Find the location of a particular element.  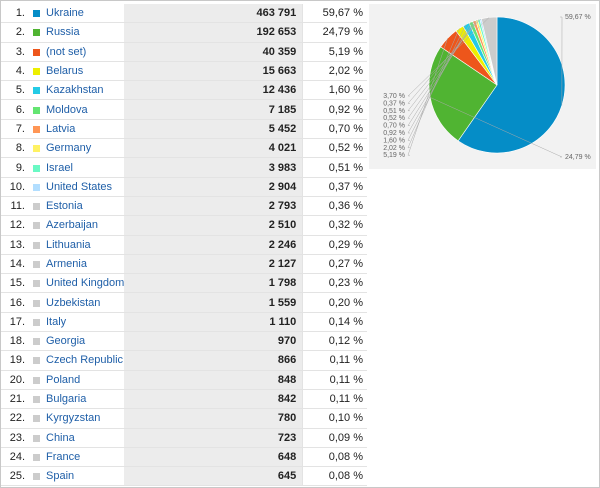

row-visits: 3 983 is located at coordinates (213, 167).